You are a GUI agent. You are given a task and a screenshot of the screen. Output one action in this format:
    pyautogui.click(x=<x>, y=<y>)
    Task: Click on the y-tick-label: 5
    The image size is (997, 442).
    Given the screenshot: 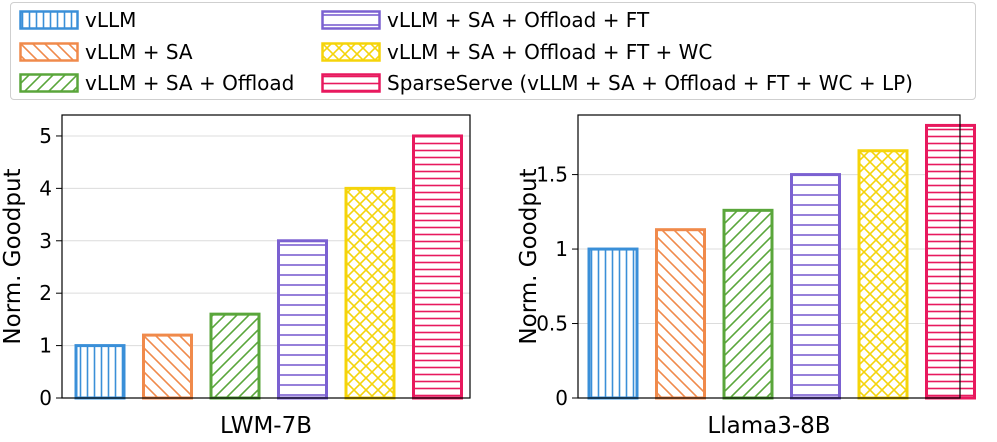 What is the action you would take?
    pyautogui.click(x=45, y=136)
    